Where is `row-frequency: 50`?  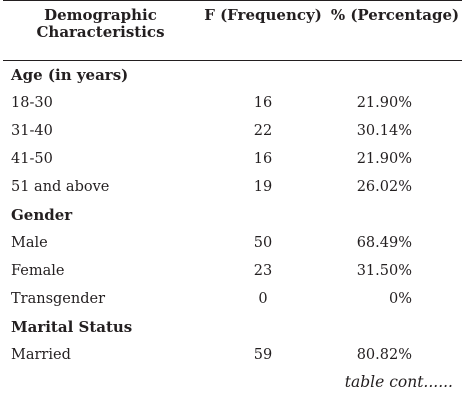 row-frequency: 50 is located at coordinates (263, 242).